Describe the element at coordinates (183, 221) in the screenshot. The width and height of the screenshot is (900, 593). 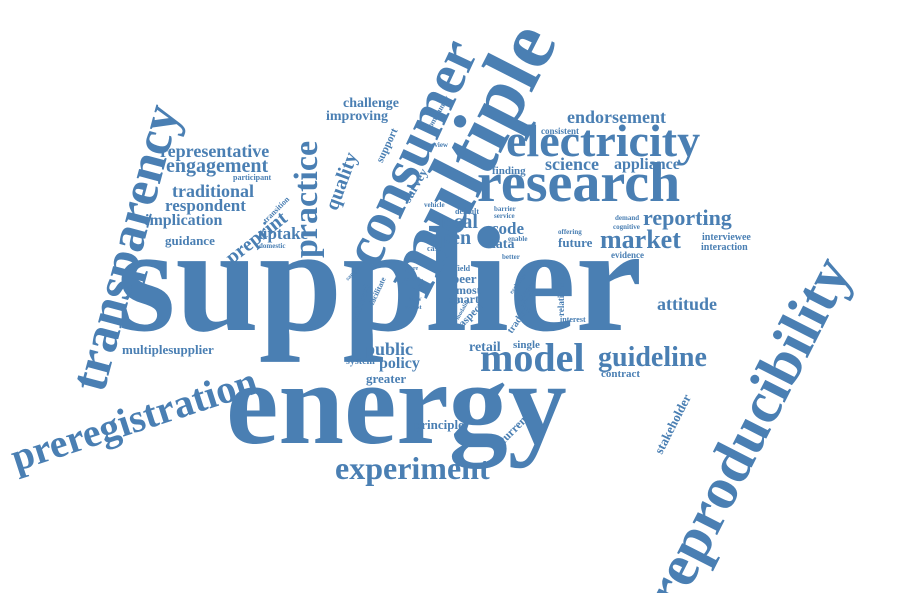
I see `word-implication: implication` at that location.